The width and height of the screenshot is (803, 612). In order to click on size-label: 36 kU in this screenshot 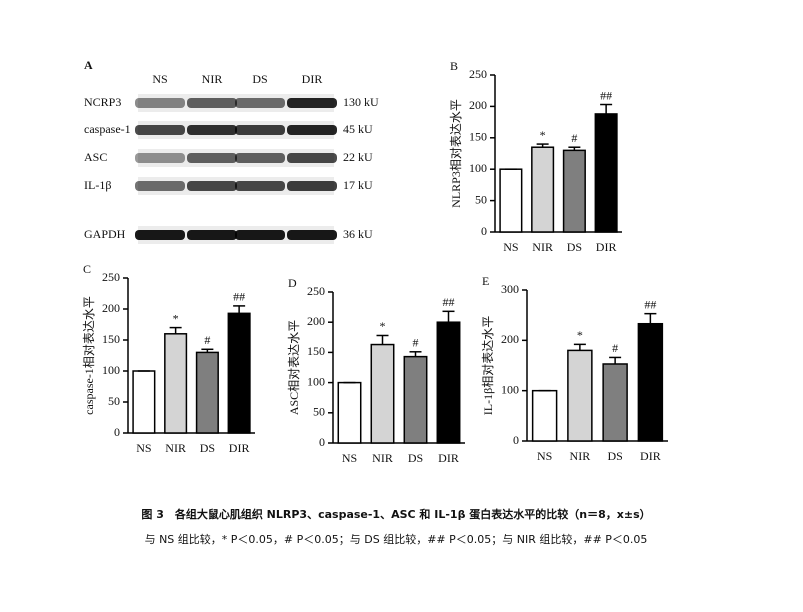, I will do `click(358, 234)`.